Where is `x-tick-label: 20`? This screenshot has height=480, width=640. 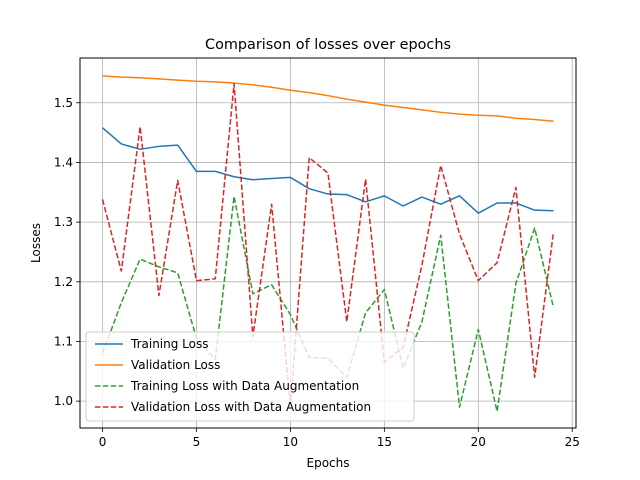
x-tick-label: 20 is located at coordinates (478, 442).